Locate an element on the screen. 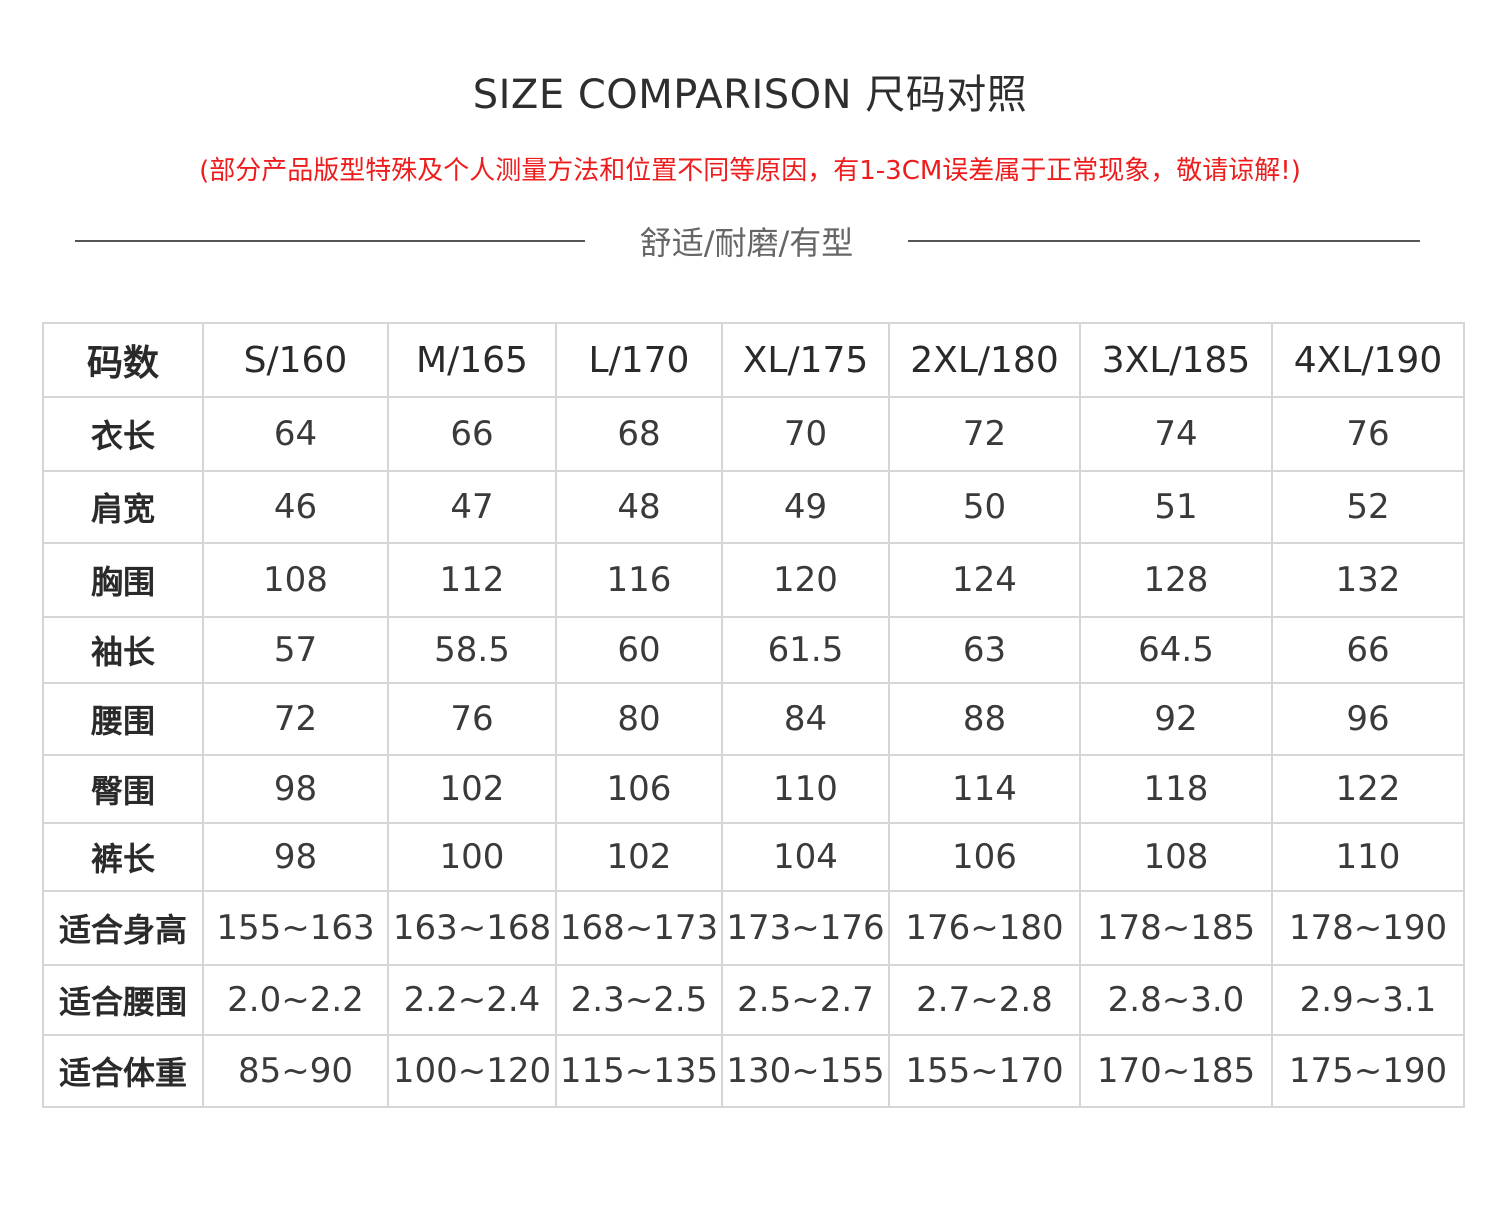 The image size is (1500, 1226). table-cell: 178~190 is located at coordinates (1368, 928).